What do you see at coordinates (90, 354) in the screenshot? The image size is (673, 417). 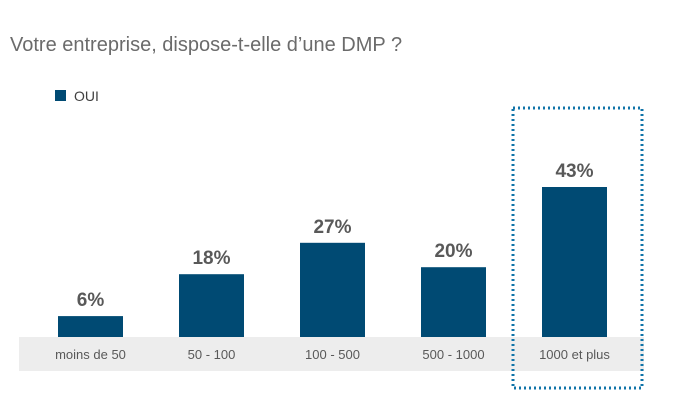 I see `category-label: moins de 50` at bounding box center [90, 354].